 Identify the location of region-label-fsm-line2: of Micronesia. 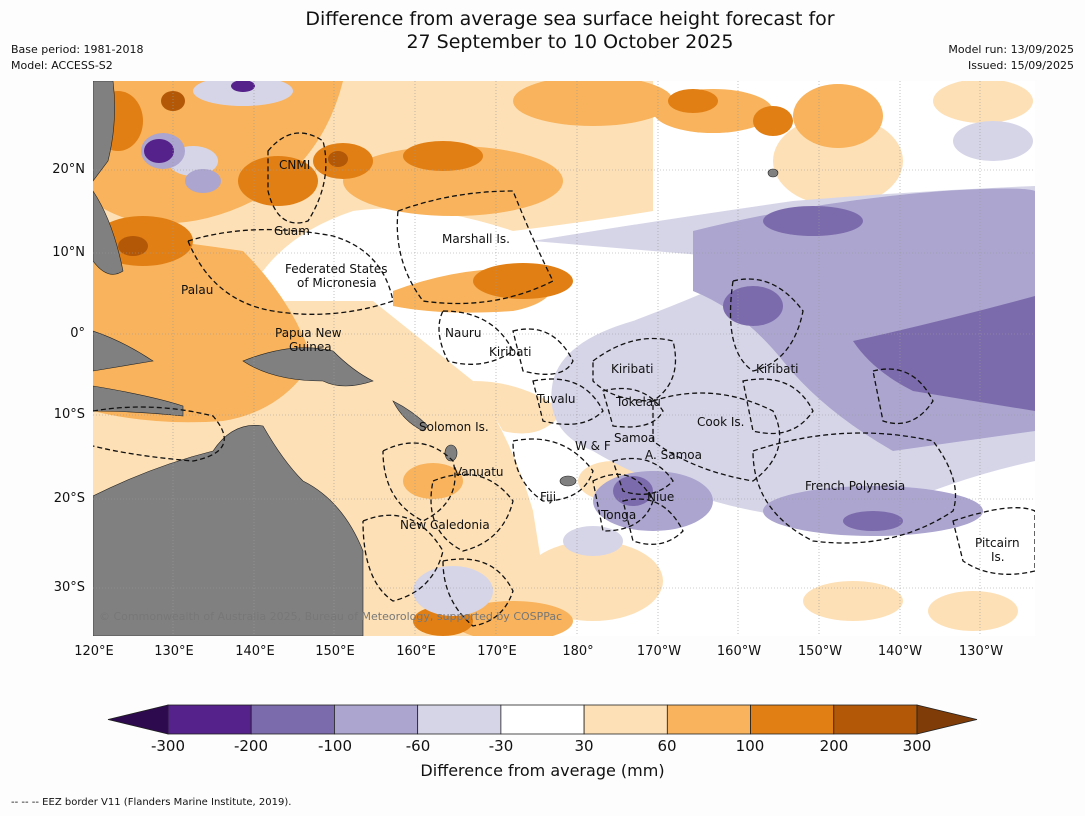
(337, 283).